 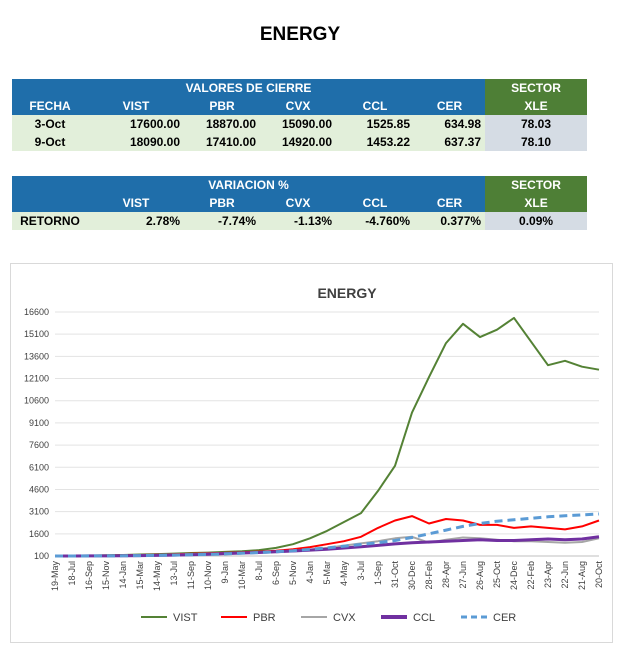 I want to click on x-tick-label: 22-Jun, so click(x=565, y=575).